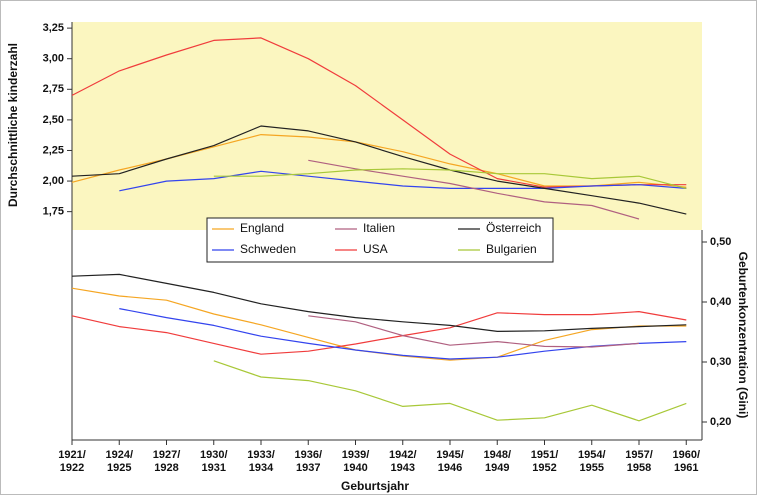 The height and width of the screenshot is (495, 757). What do you see at coordinates (743, 335) in the screenshot?
I see `y2-axis-title: Geburtenkonzentration (Gini)` at bounding box center [743, 335].